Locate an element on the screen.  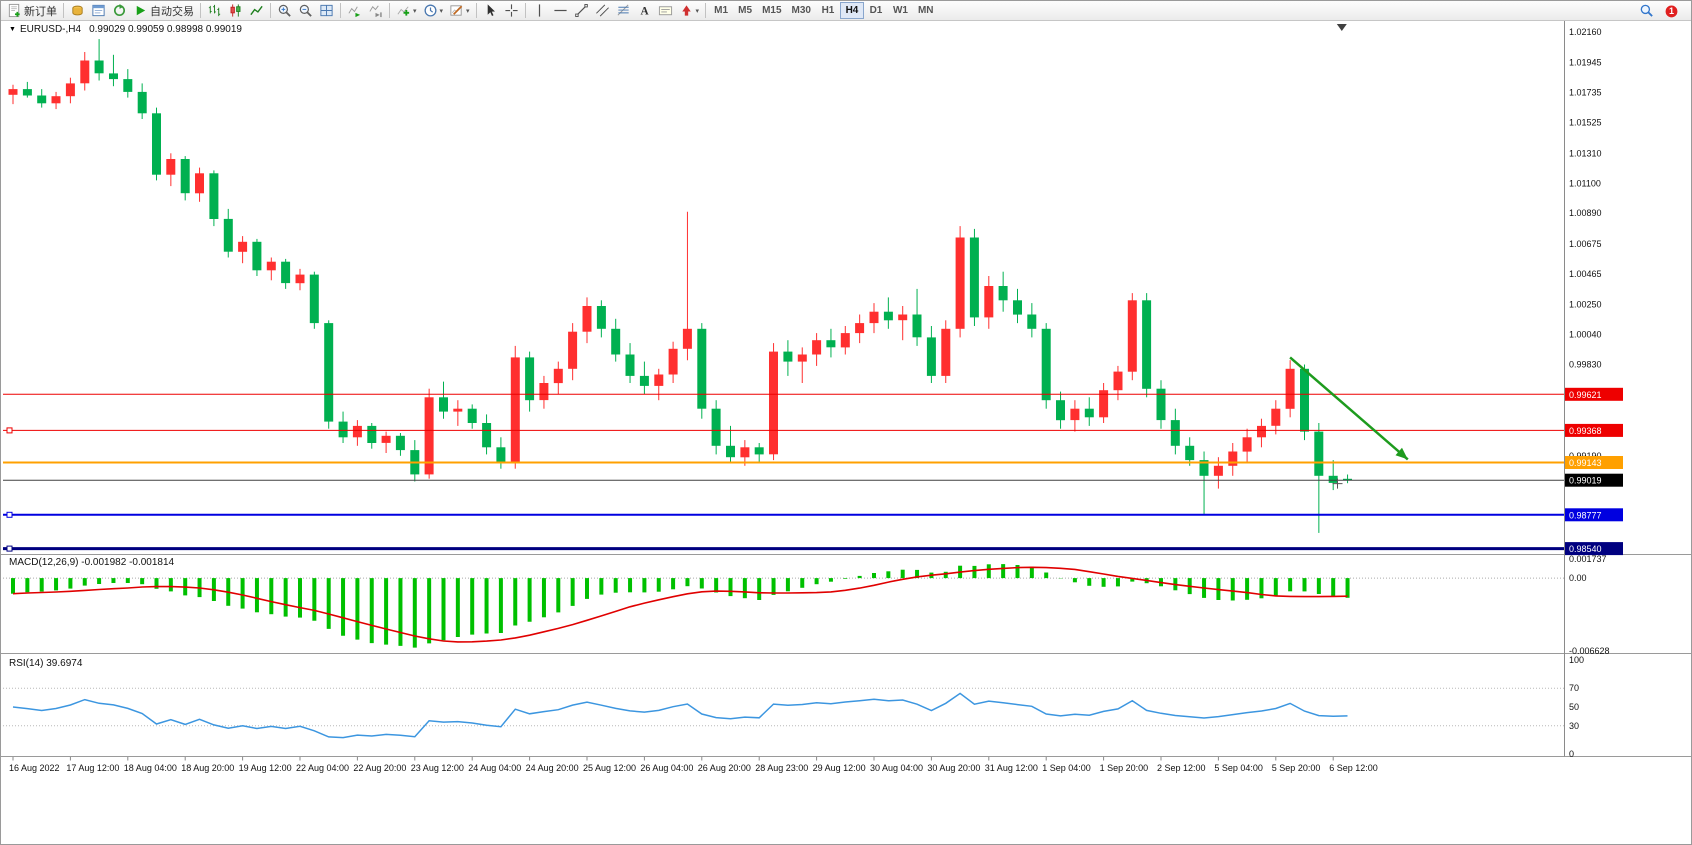
data-window-icon is located at coordinates (98, 10).